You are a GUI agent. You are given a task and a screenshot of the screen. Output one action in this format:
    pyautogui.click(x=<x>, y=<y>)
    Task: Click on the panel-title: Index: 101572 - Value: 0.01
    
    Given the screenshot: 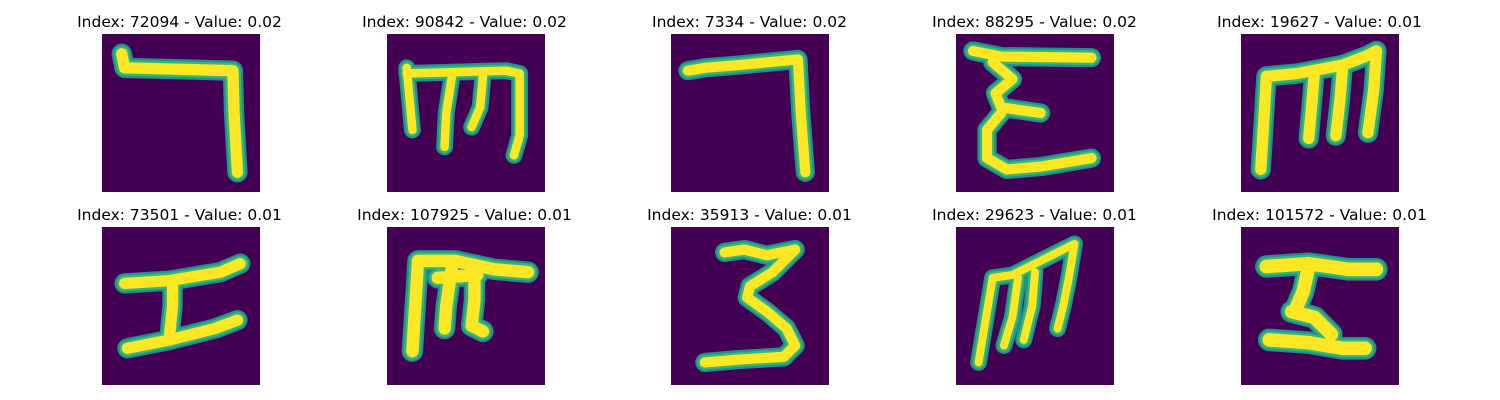 What is the action you would take?
    pyautogui.click(x=1319, y=215)
    